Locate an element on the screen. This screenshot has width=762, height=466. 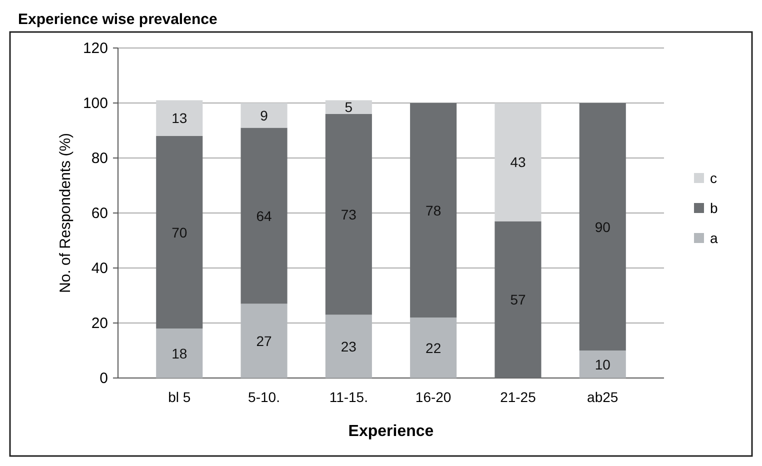
x-tick-label: ab25 is located at coordinates (602, 397).